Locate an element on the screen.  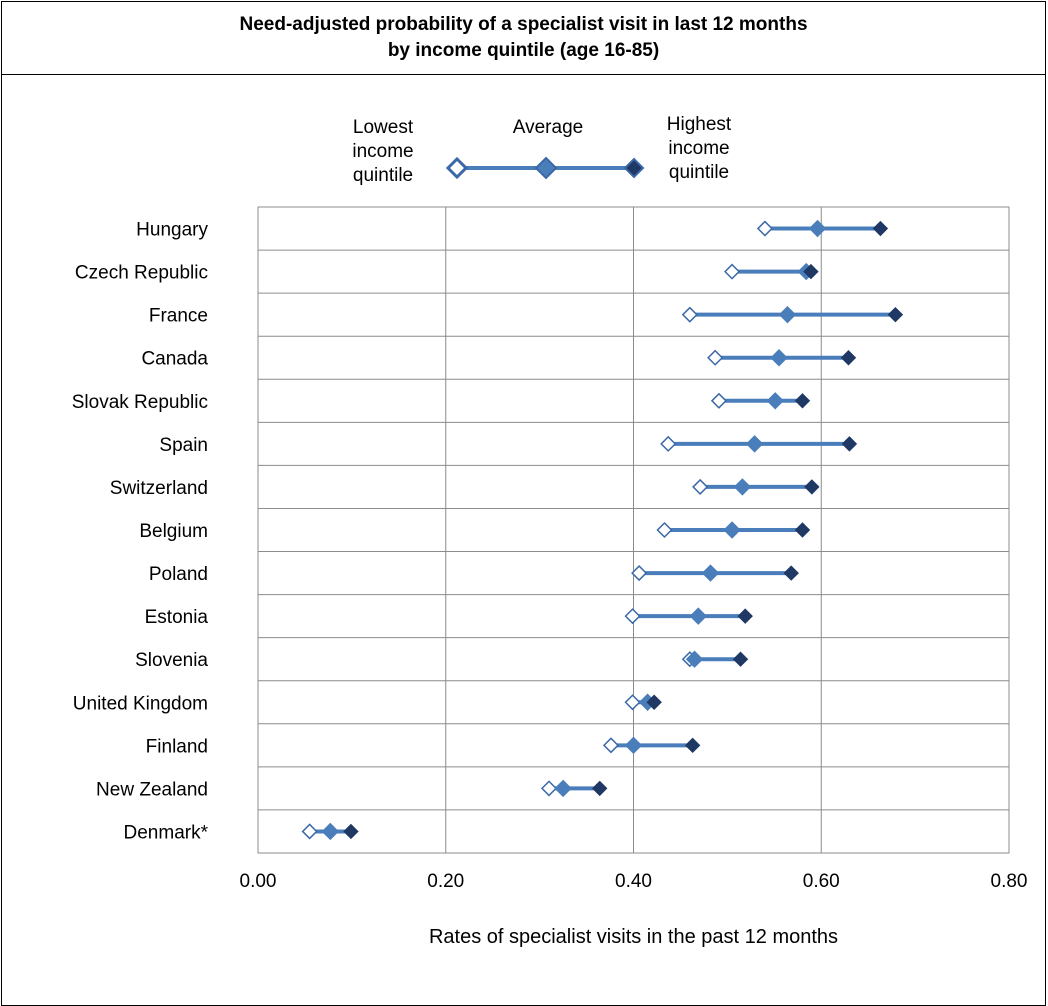
legend-average-marker is located at coordinates (546, 168).